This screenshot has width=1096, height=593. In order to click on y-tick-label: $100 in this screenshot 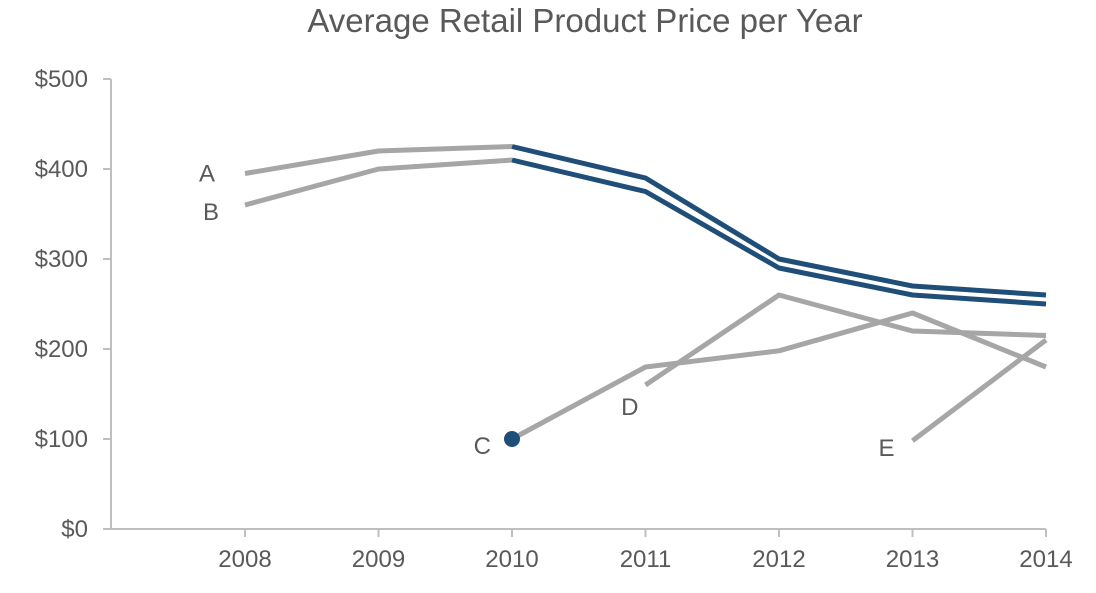, I will do `click(61, 439)`.